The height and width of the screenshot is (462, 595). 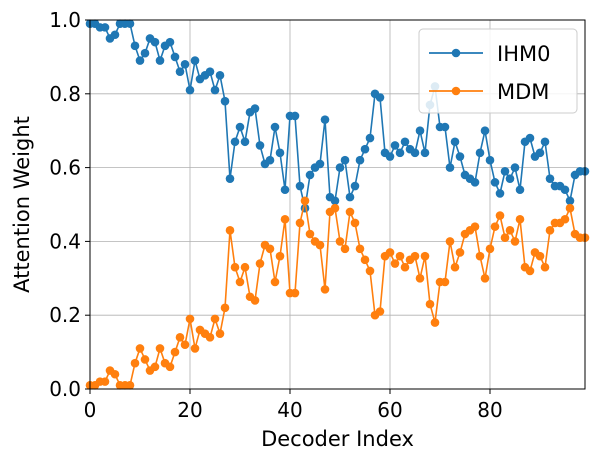 I want to click on y-tick-label: 0.6, so click(x=65, y=168).